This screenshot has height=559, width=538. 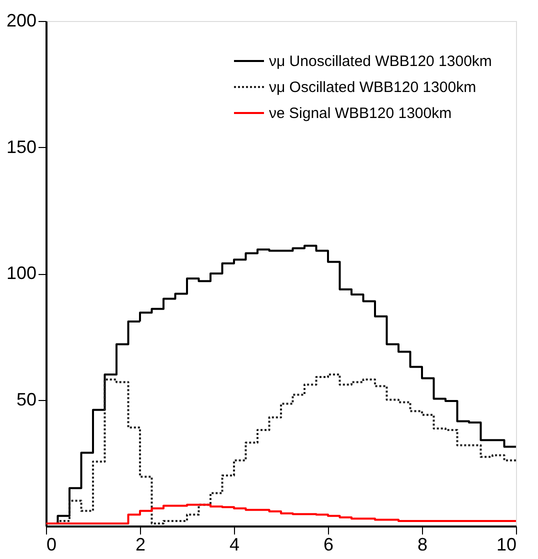 I want to click on x-tick-label: 0, so click(x=51, y=544).